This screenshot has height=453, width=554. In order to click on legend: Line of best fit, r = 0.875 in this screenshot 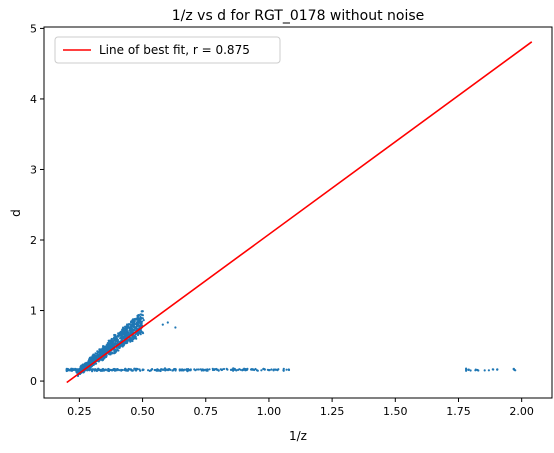, I will do `click(167, 50)`.